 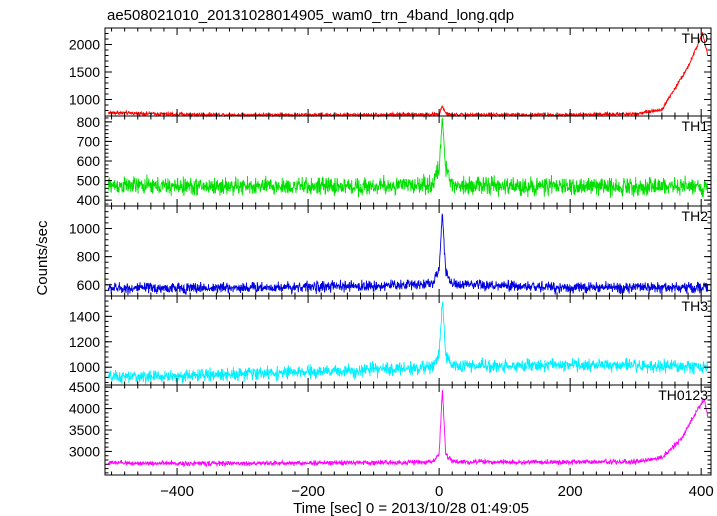 I want to click on y-tick-label: 700, so click(x=89, y=141).